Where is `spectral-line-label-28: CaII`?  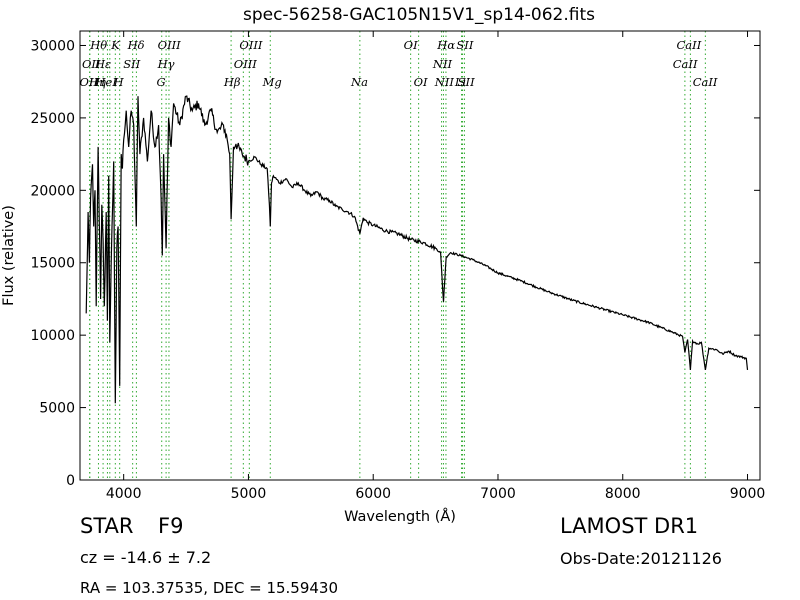 spectral-line-label-28: CaII is located at coordinates (705, 82).